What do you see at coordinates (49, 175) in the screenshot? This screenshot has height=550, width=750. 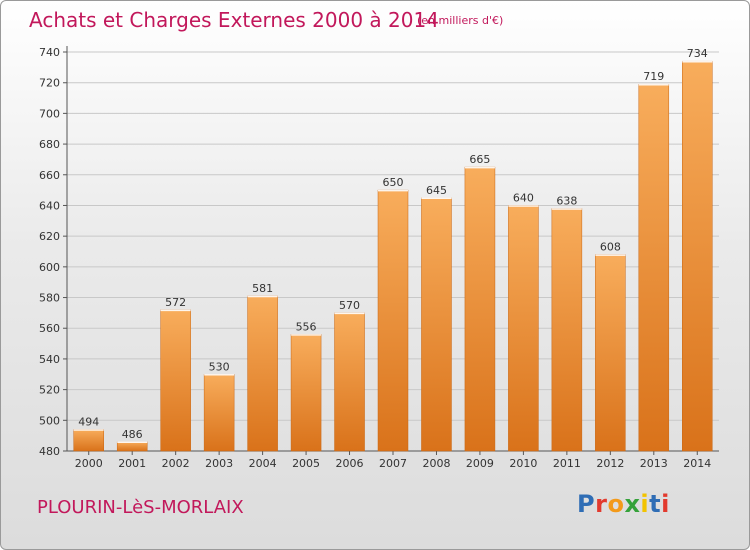 I see `y-tick-label: 660` at bounding box center [49, 175].